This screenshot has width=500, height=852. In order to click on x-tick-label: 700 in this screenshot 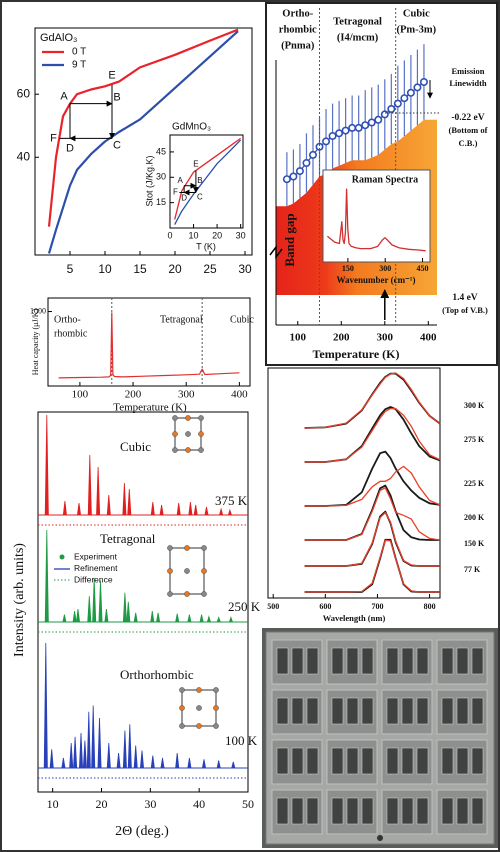, I will do `click(377, 606)`.